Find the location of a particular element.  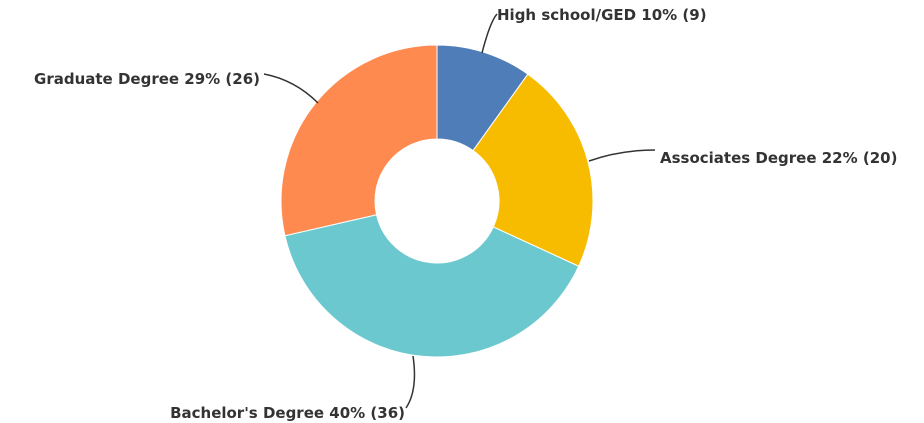

slice-label-high-school-ged: High school/GED 10% (9) is located at coordinates (602, 15).